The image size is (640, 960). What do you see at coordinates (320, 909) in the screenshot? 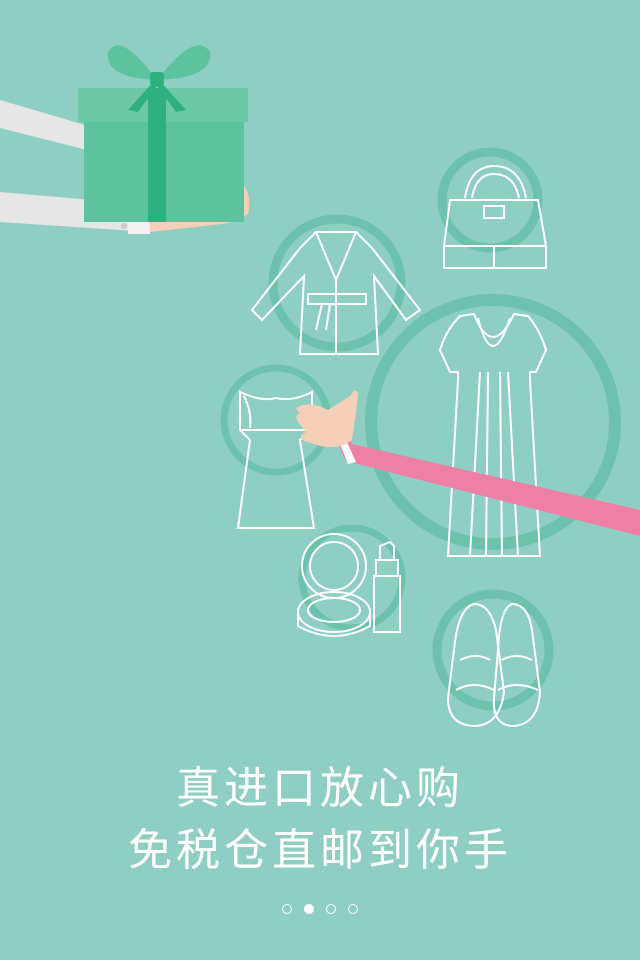
I see `page-indicator` at bounding box center [320, 909].